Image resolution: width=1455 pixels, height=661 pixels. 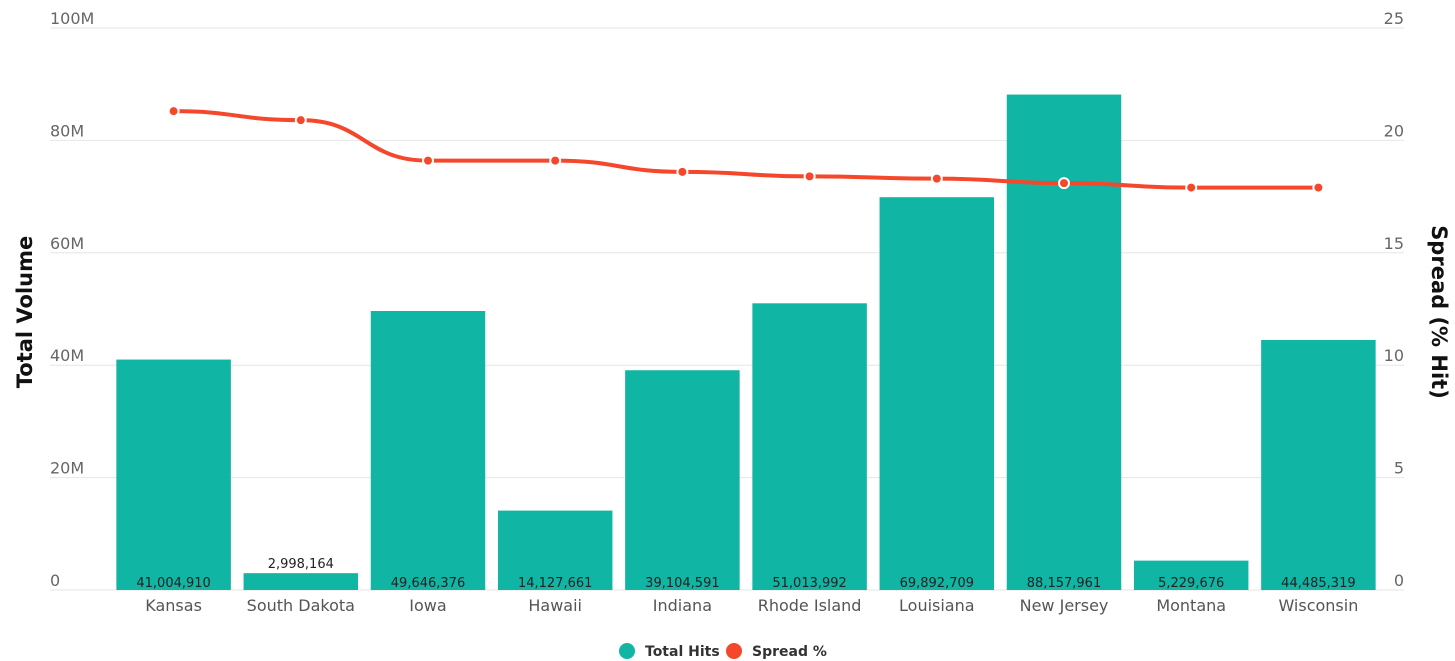 I want to click on legend-label-spread: Spread %, so click(x=789, y=652).